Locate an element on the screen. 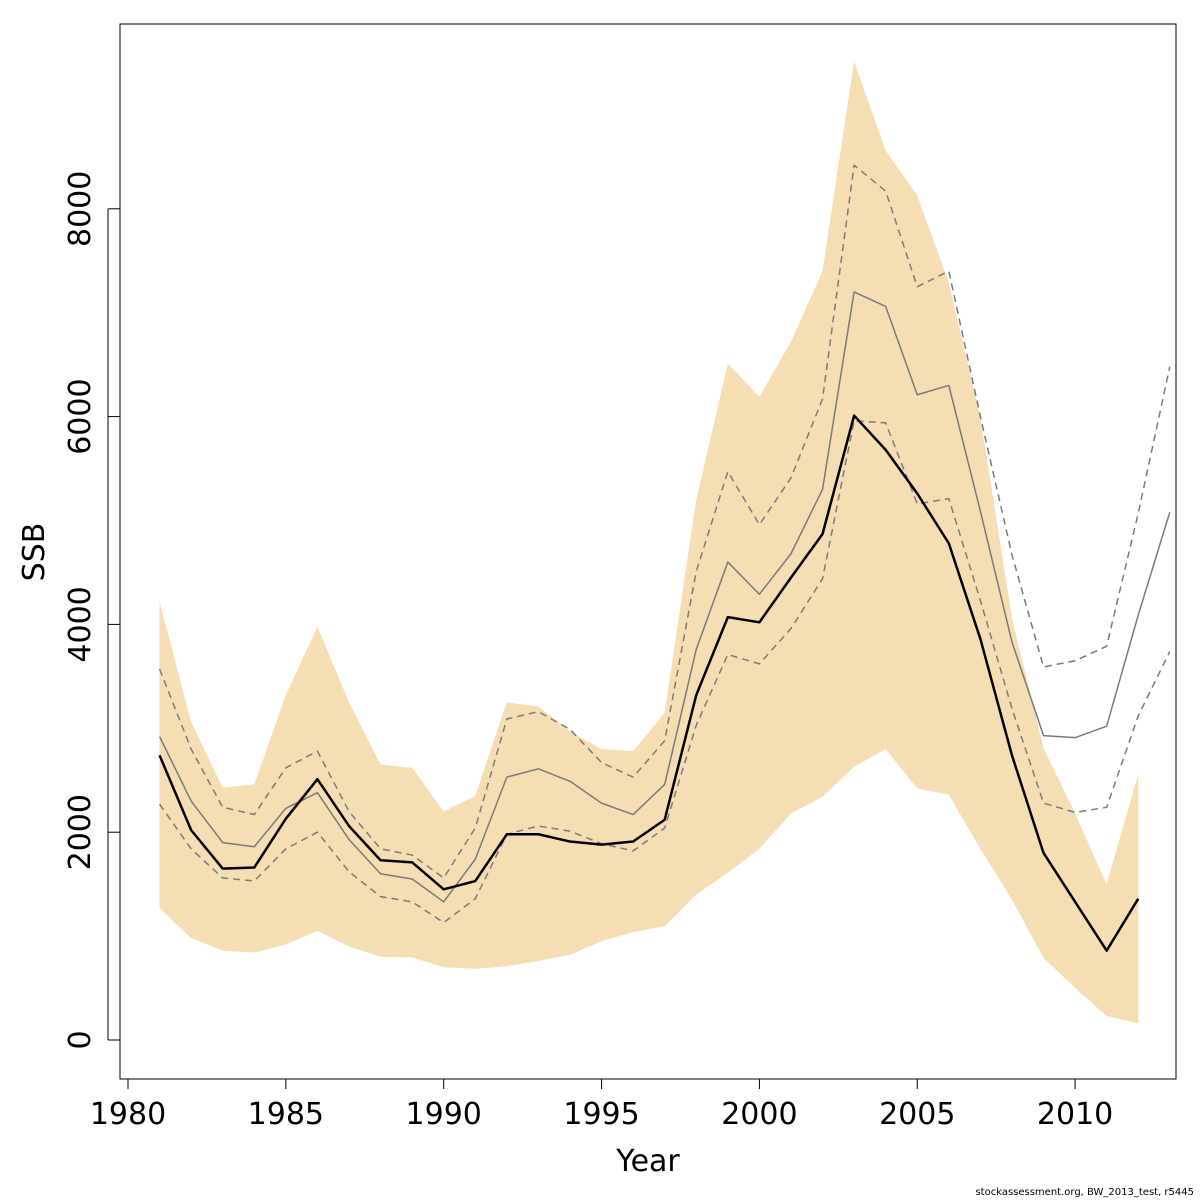 Image resolution: width=1200 pixels, height=1200 pixels. x-tick-label: 2000 is located at coordinates (759, 1114).